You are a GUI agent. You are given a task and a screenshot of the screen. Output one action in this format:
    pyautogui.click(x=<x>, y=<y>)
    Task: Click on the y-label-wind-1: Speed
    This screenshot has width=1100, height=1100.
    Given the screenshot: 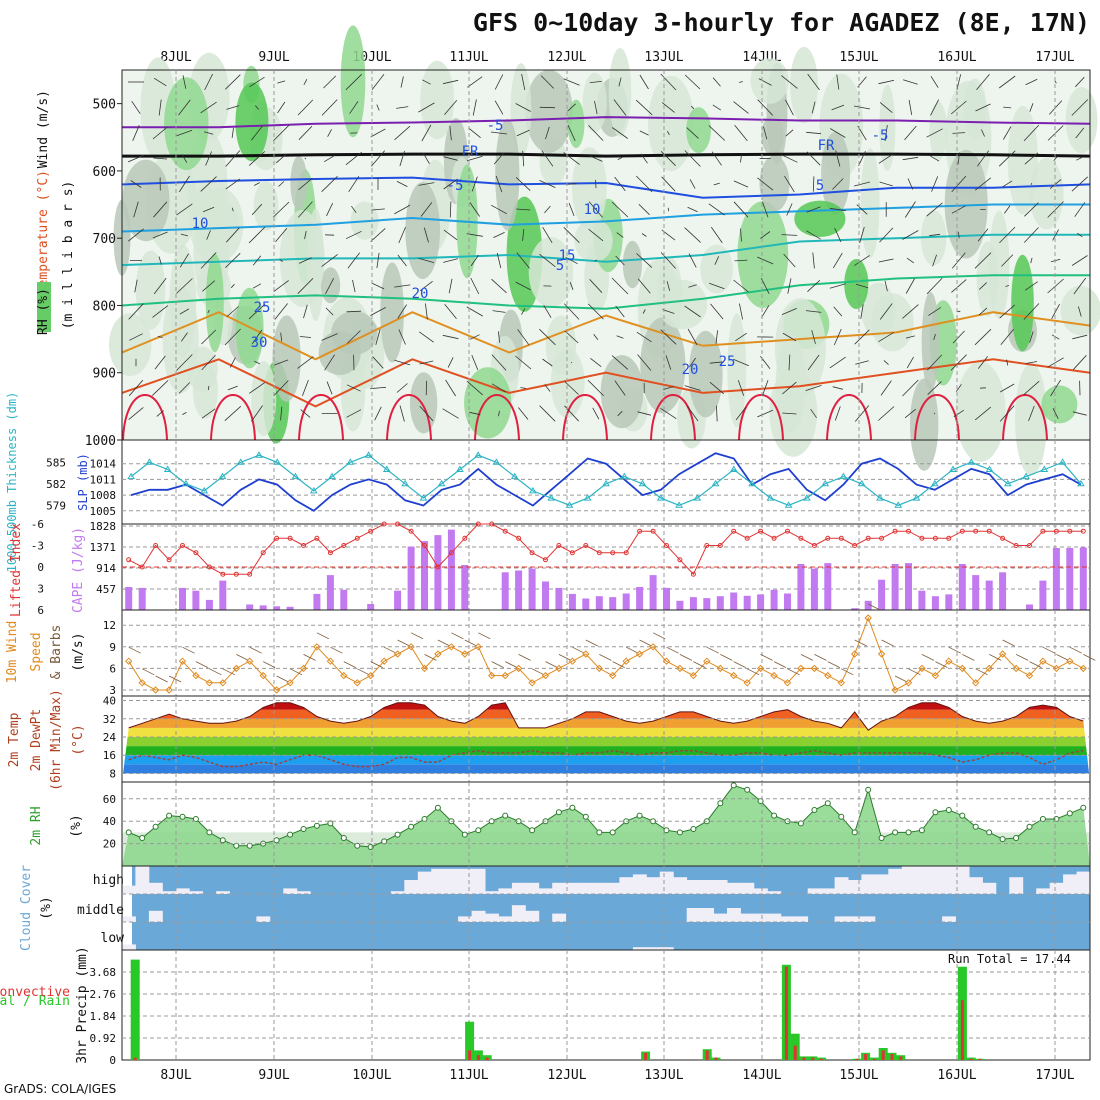 What is the action you would take?
    pyautogui.click(x=36, y=651)
    